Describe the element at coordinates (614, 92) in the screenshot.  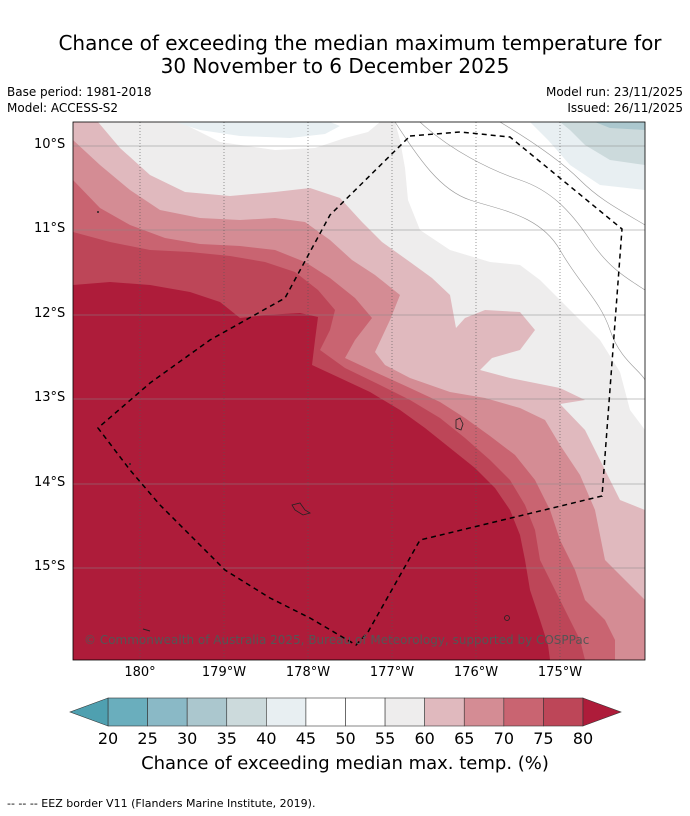
I see `model-run-label: Model run: 23/11/2025` at that location.